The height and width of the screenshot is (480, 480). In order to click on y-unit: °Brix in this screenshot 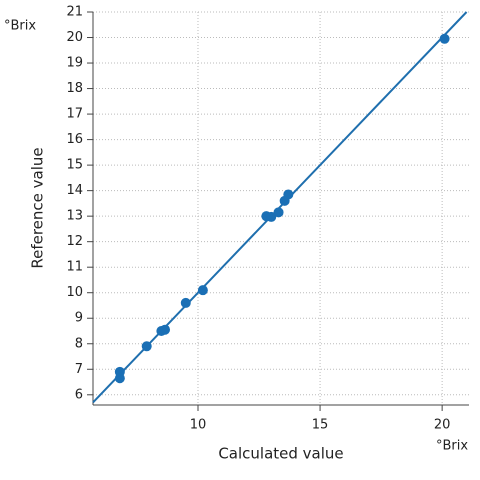, I will do `click(20, 26)`.